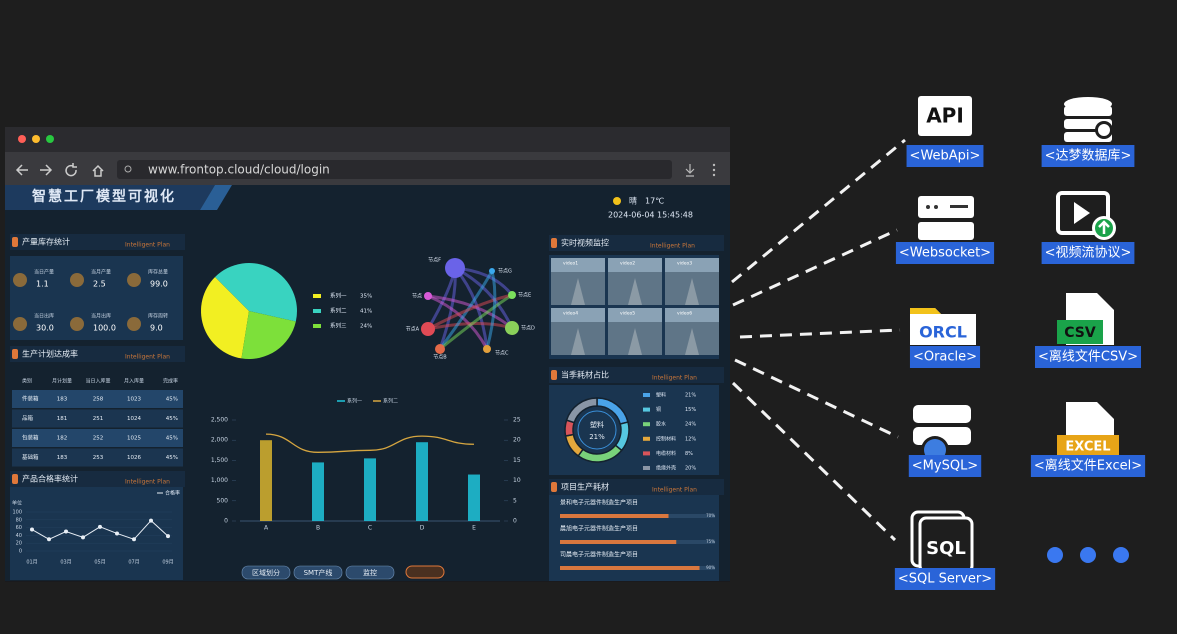 The image size is (1177, 634). Describe the element at coordinates (946, 548) in the screenshot. I see `icon-text: SQL` at that location.